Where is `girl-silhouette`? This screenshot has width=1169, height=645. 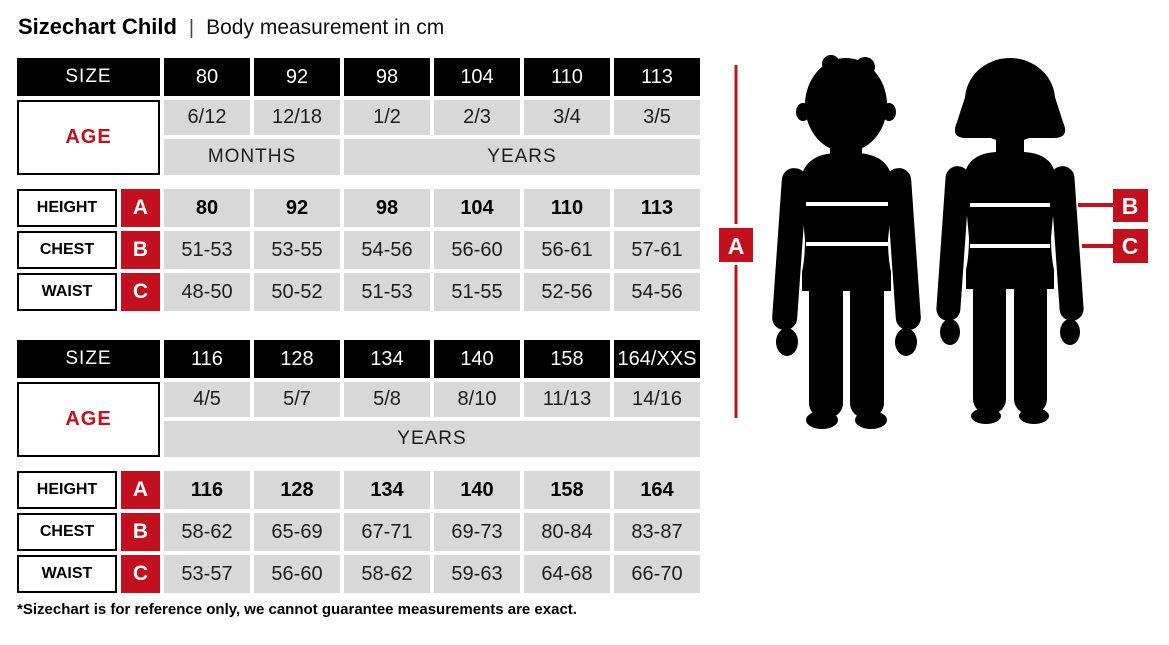
girl-silhouette is located at coordinates (1010, 241).